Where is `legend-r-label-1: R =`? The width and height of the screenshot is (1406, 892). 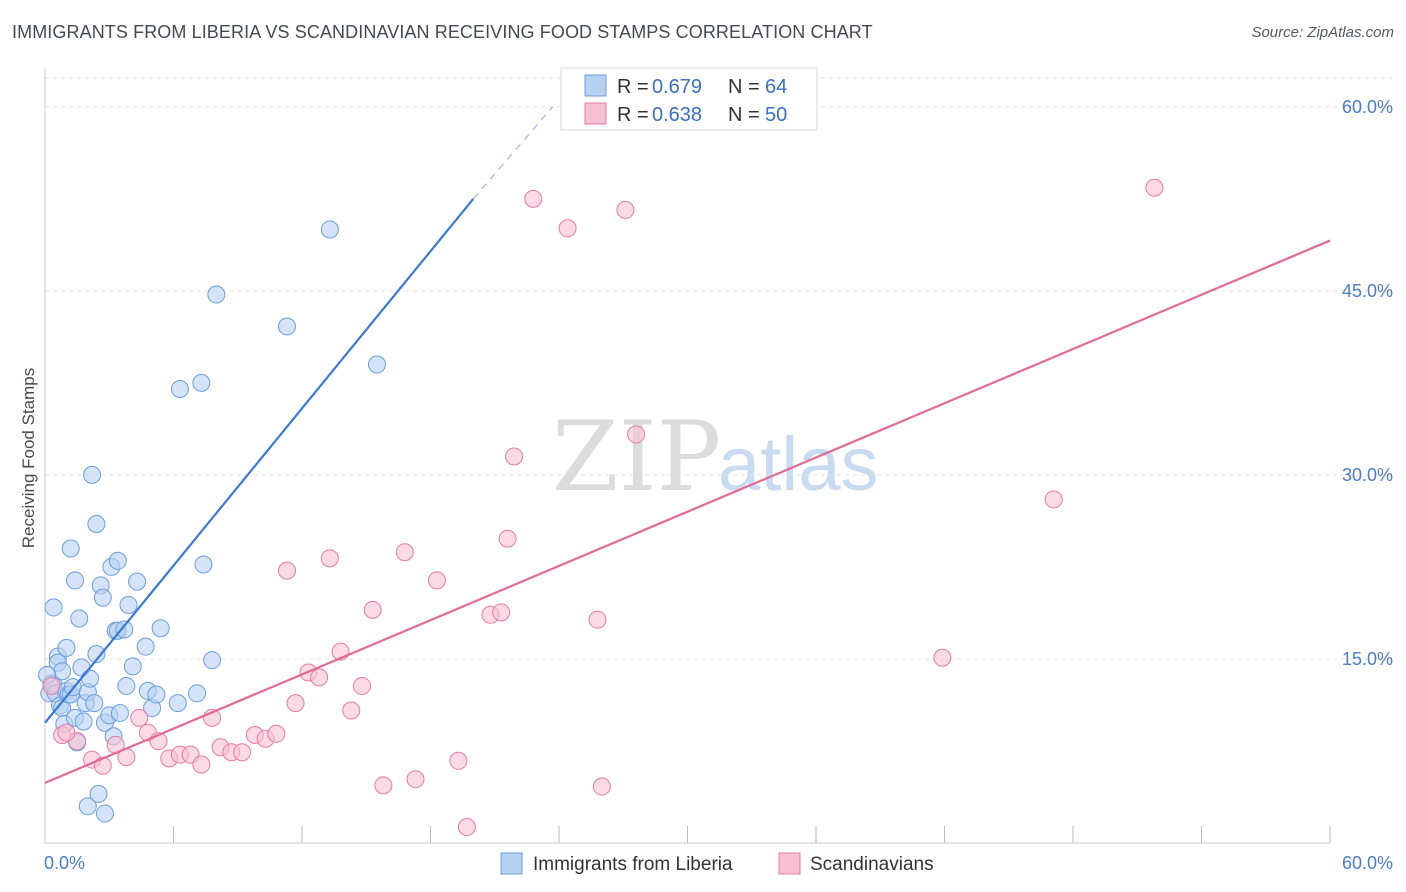 legend-r-label-1: R = is located at coordinates (633, 87).